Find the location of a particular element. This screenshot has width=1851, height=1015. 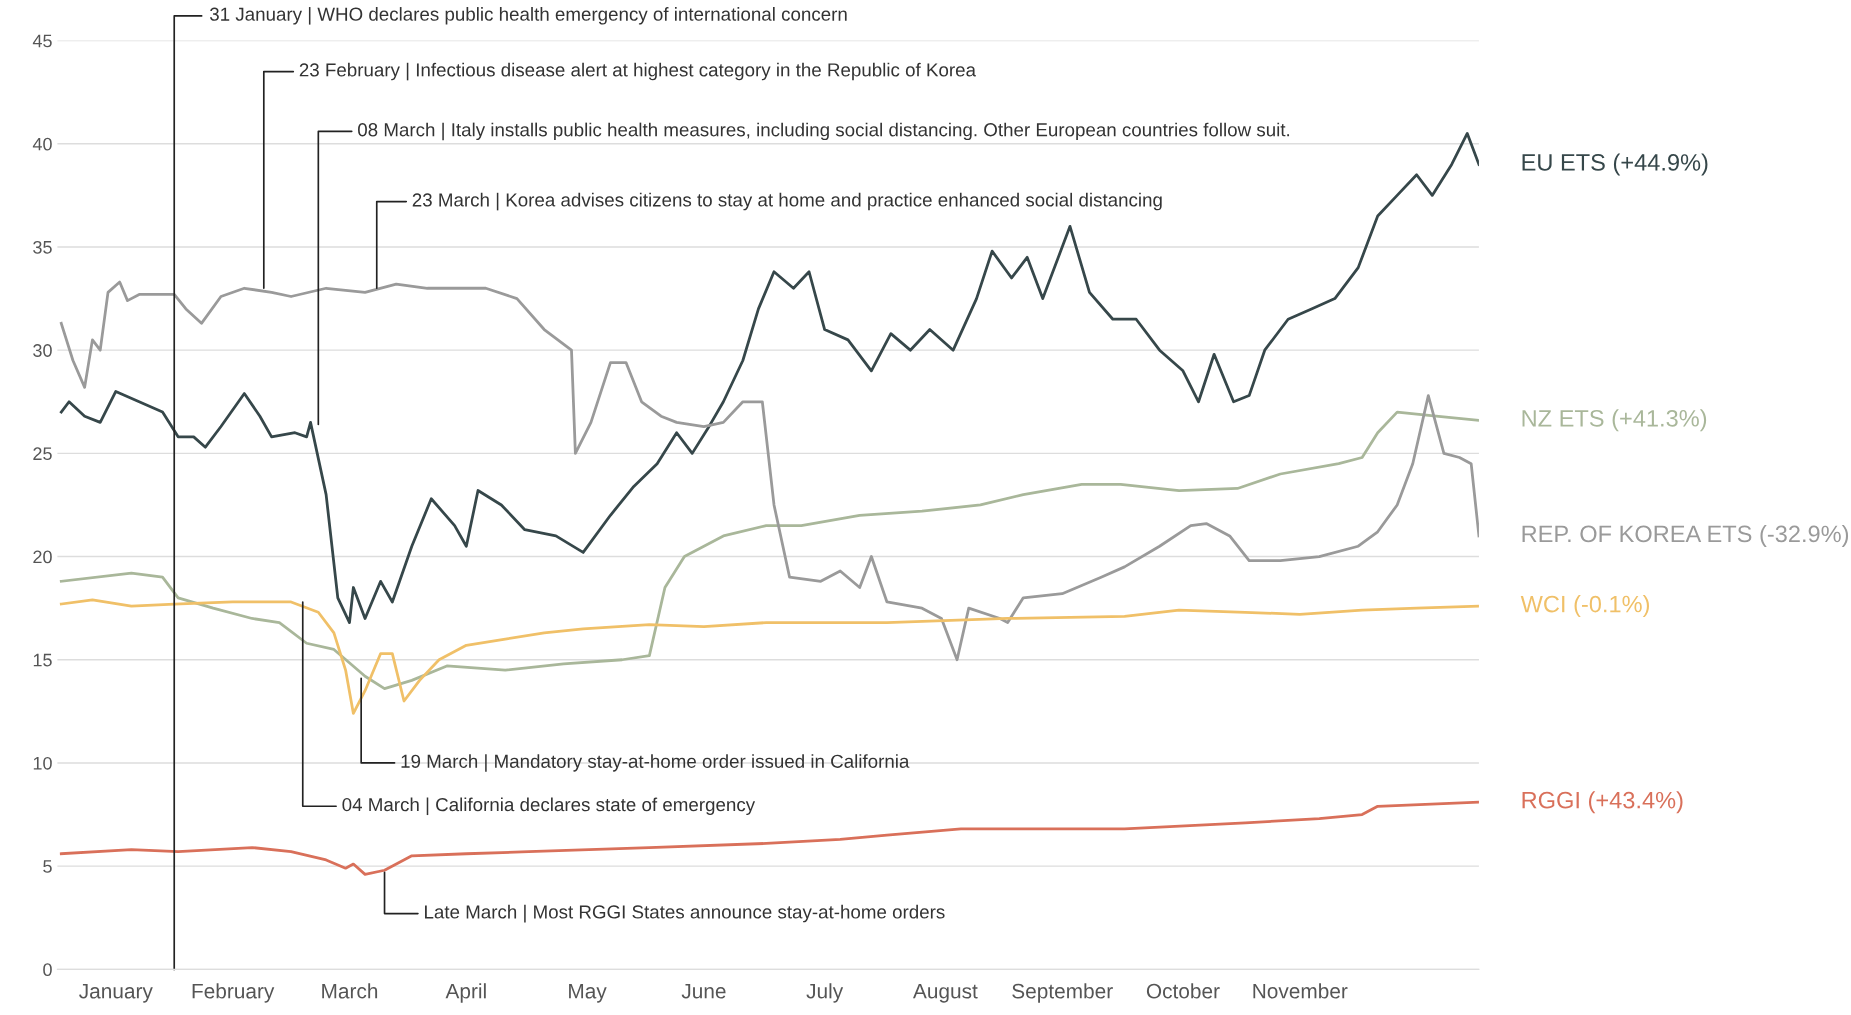

x-tick-label: April is located at coordinates (465, 993).